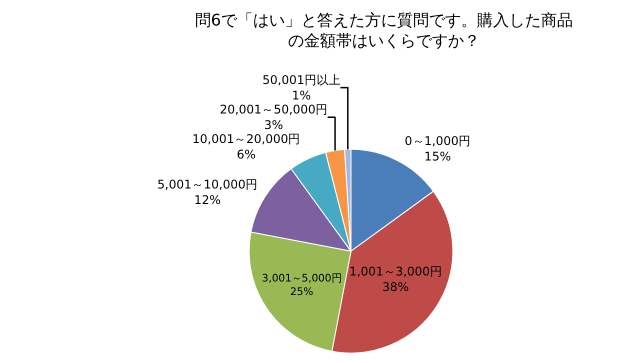 The height and width of the screenshot is (363, 640). I want to click on chart-title: 問6で「はい」と答えた方に質問です。購入した商品の金額帯はいくらですか？, so click(384, 30).